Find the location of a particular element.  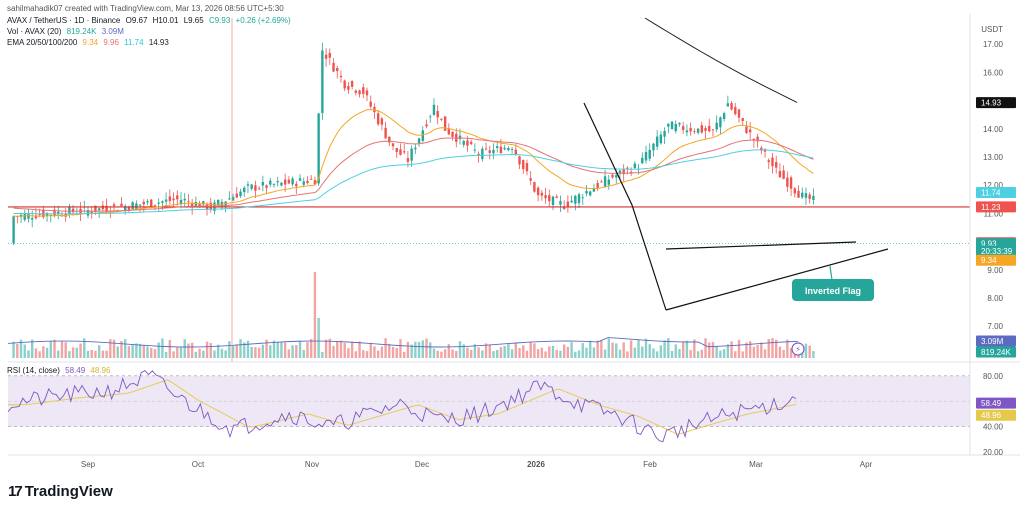

tradingview-logo: 17 TradingView is located at coordinates (60, 491).